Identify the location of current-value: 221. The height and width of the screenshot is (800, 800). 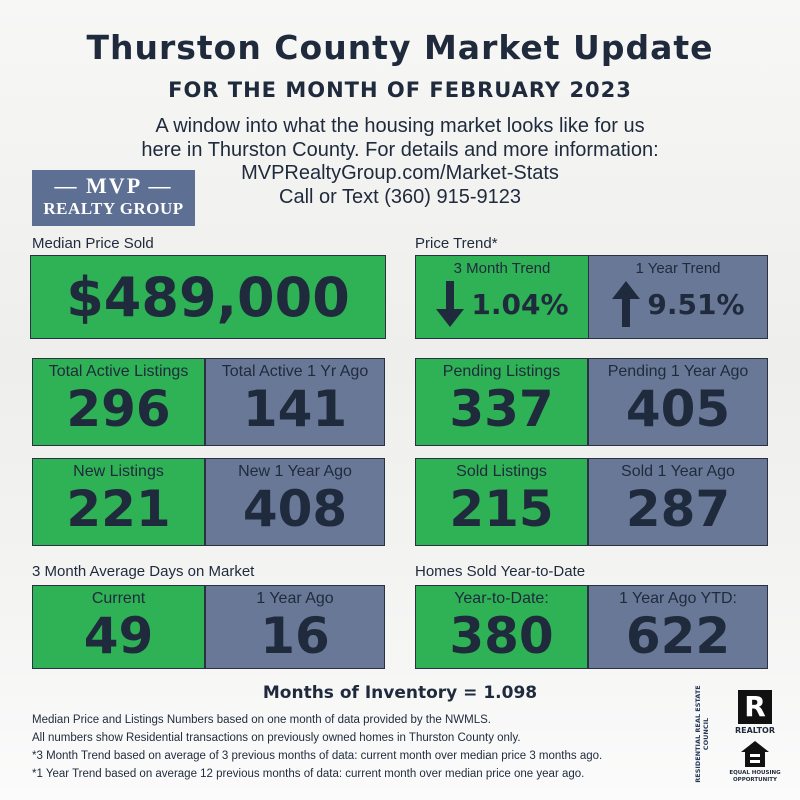
(118, 509).